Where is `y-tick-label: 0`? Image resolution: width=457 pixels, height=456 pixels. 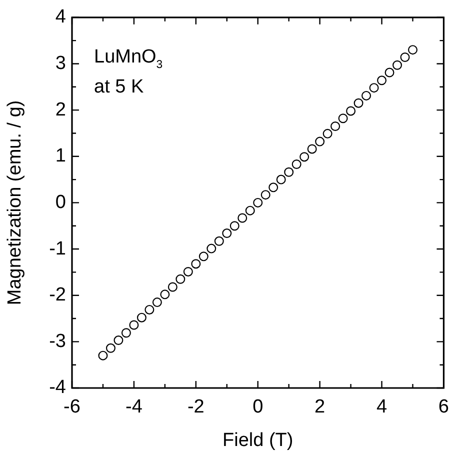
y-tick-label: 0 is located at coordinates (60, 202).